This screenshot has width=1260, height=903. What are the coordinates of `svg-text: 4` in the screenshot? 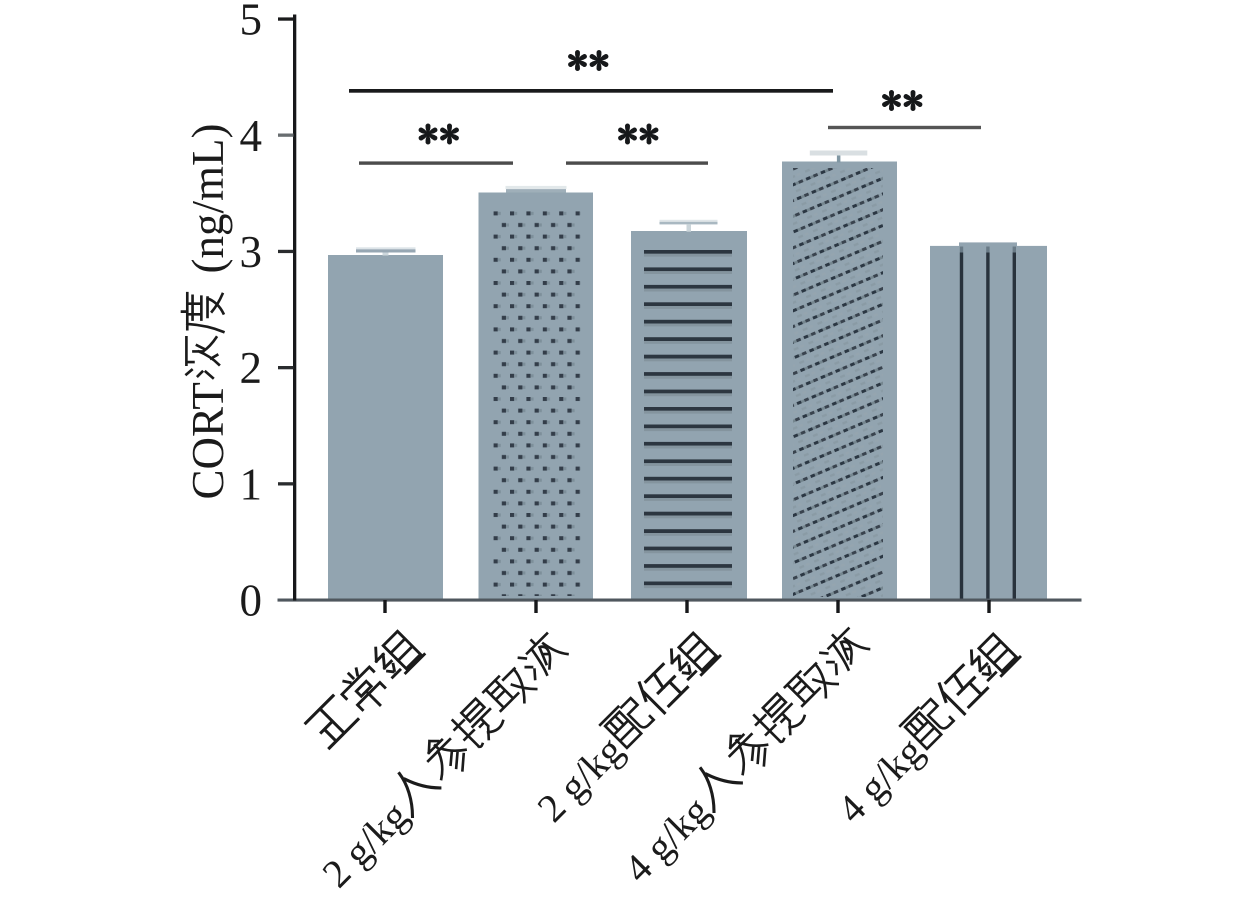 It's located at (251, 136).